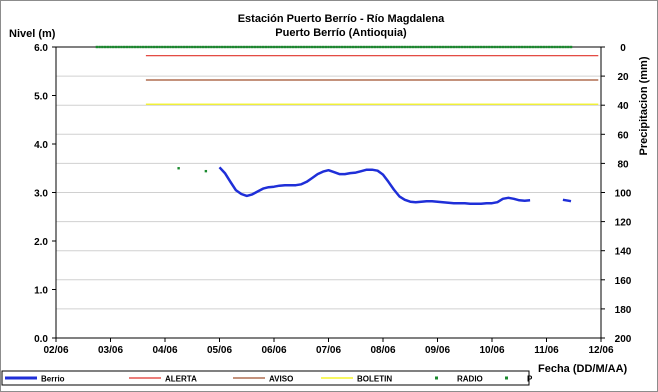 This screenshot has width=658, height=392. Describe the element at coordinates (470, 379) in the screenshot. I see `legend-label: RADIO` at that location.